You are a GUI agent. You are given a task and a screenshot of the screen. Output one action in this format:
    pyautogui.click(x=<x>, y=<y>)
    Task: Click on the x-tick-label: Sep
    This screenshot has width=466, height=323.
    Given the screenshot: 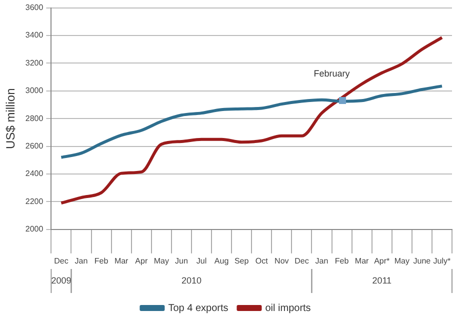 What is the action you would take?
    pyautogui.click(x=242, y=261)
    